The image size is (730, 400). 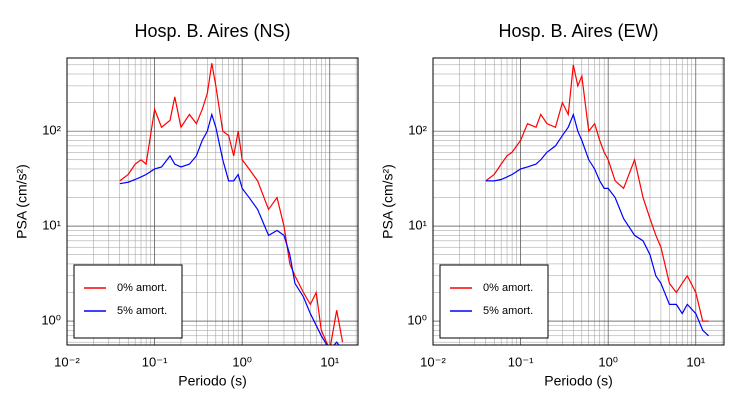 I want to click on chart-title: Hosp. B. Aires (EW), so click(x=578, y=31).